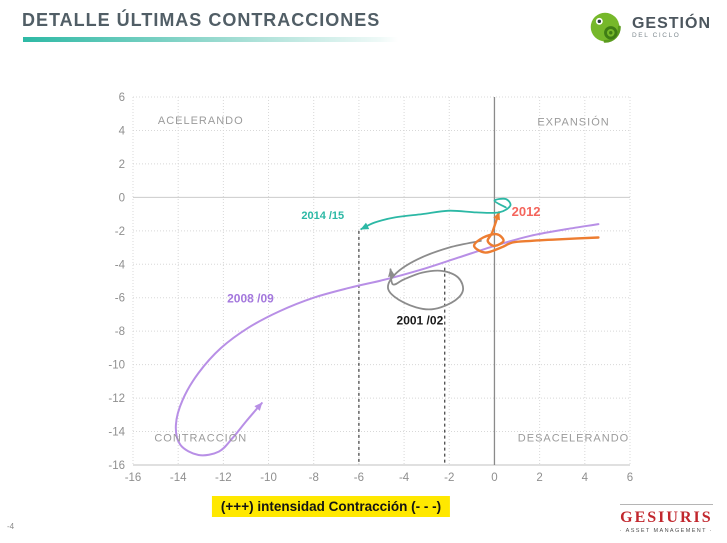  Describe the element at coordinates (122, 198) in the screenshot. I see `y-tick-label: 0` at that location.